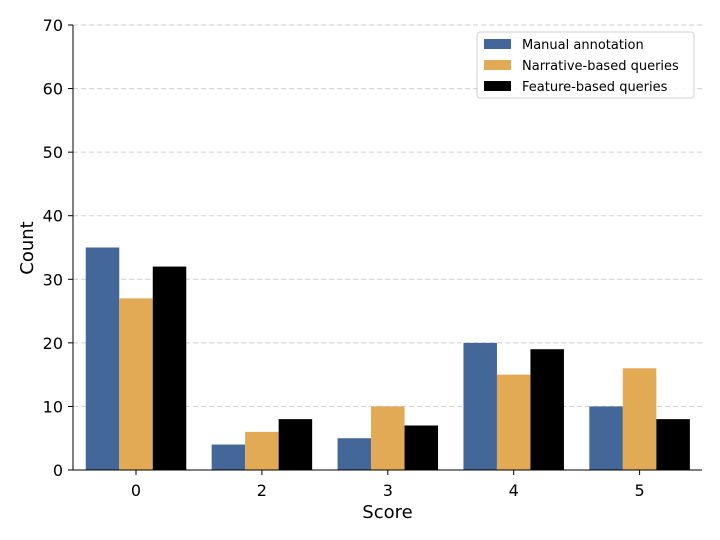  What do you see at coordinates (595, 87) in the screenshot?
I see `legend-label: Feature-based queries` at bounding box center [595, 87].